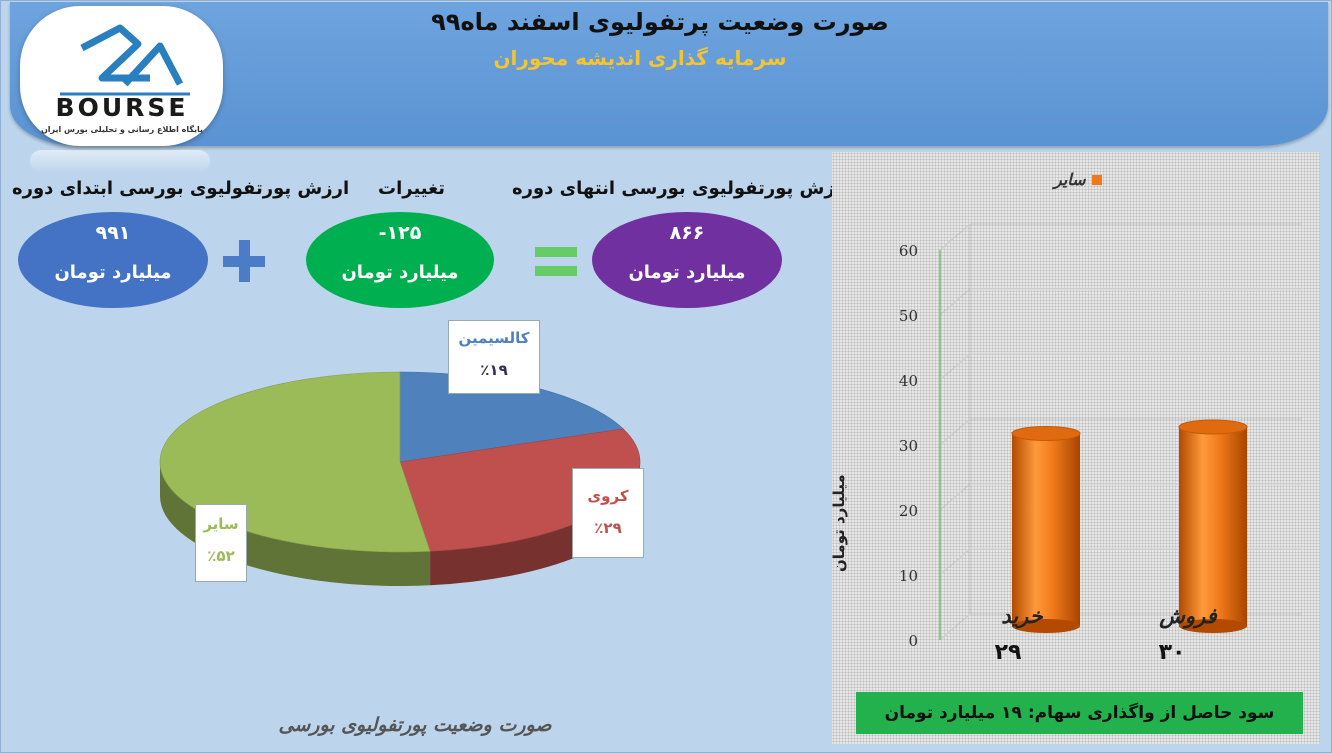 This screenshot has height=753, width=1332. I want to click on change-label: تغییرات, so click(412, 188).